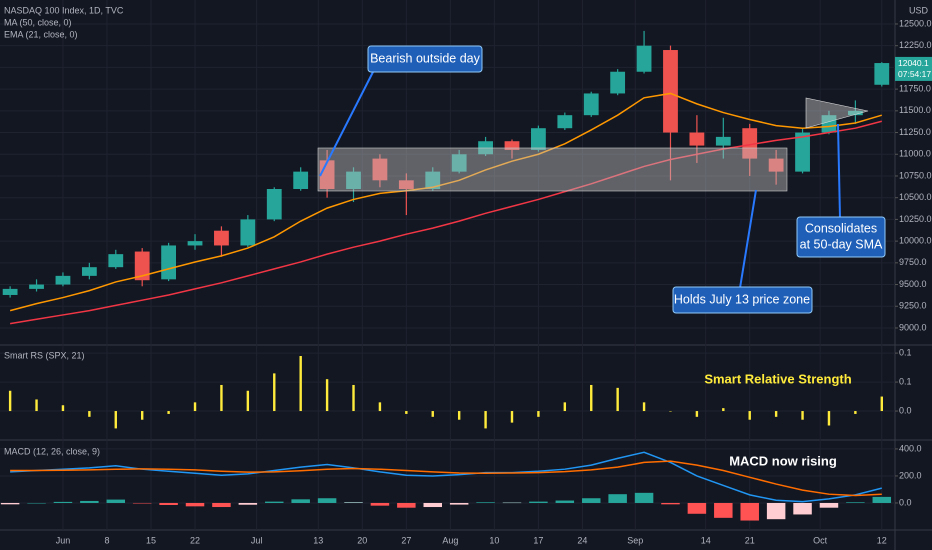 This screenshot has width=932, height=550. What do you see at coordinates (915, 219) in the screenshot?
I see `y-tick-label: 10250.0` at bounding box center [915, 219].